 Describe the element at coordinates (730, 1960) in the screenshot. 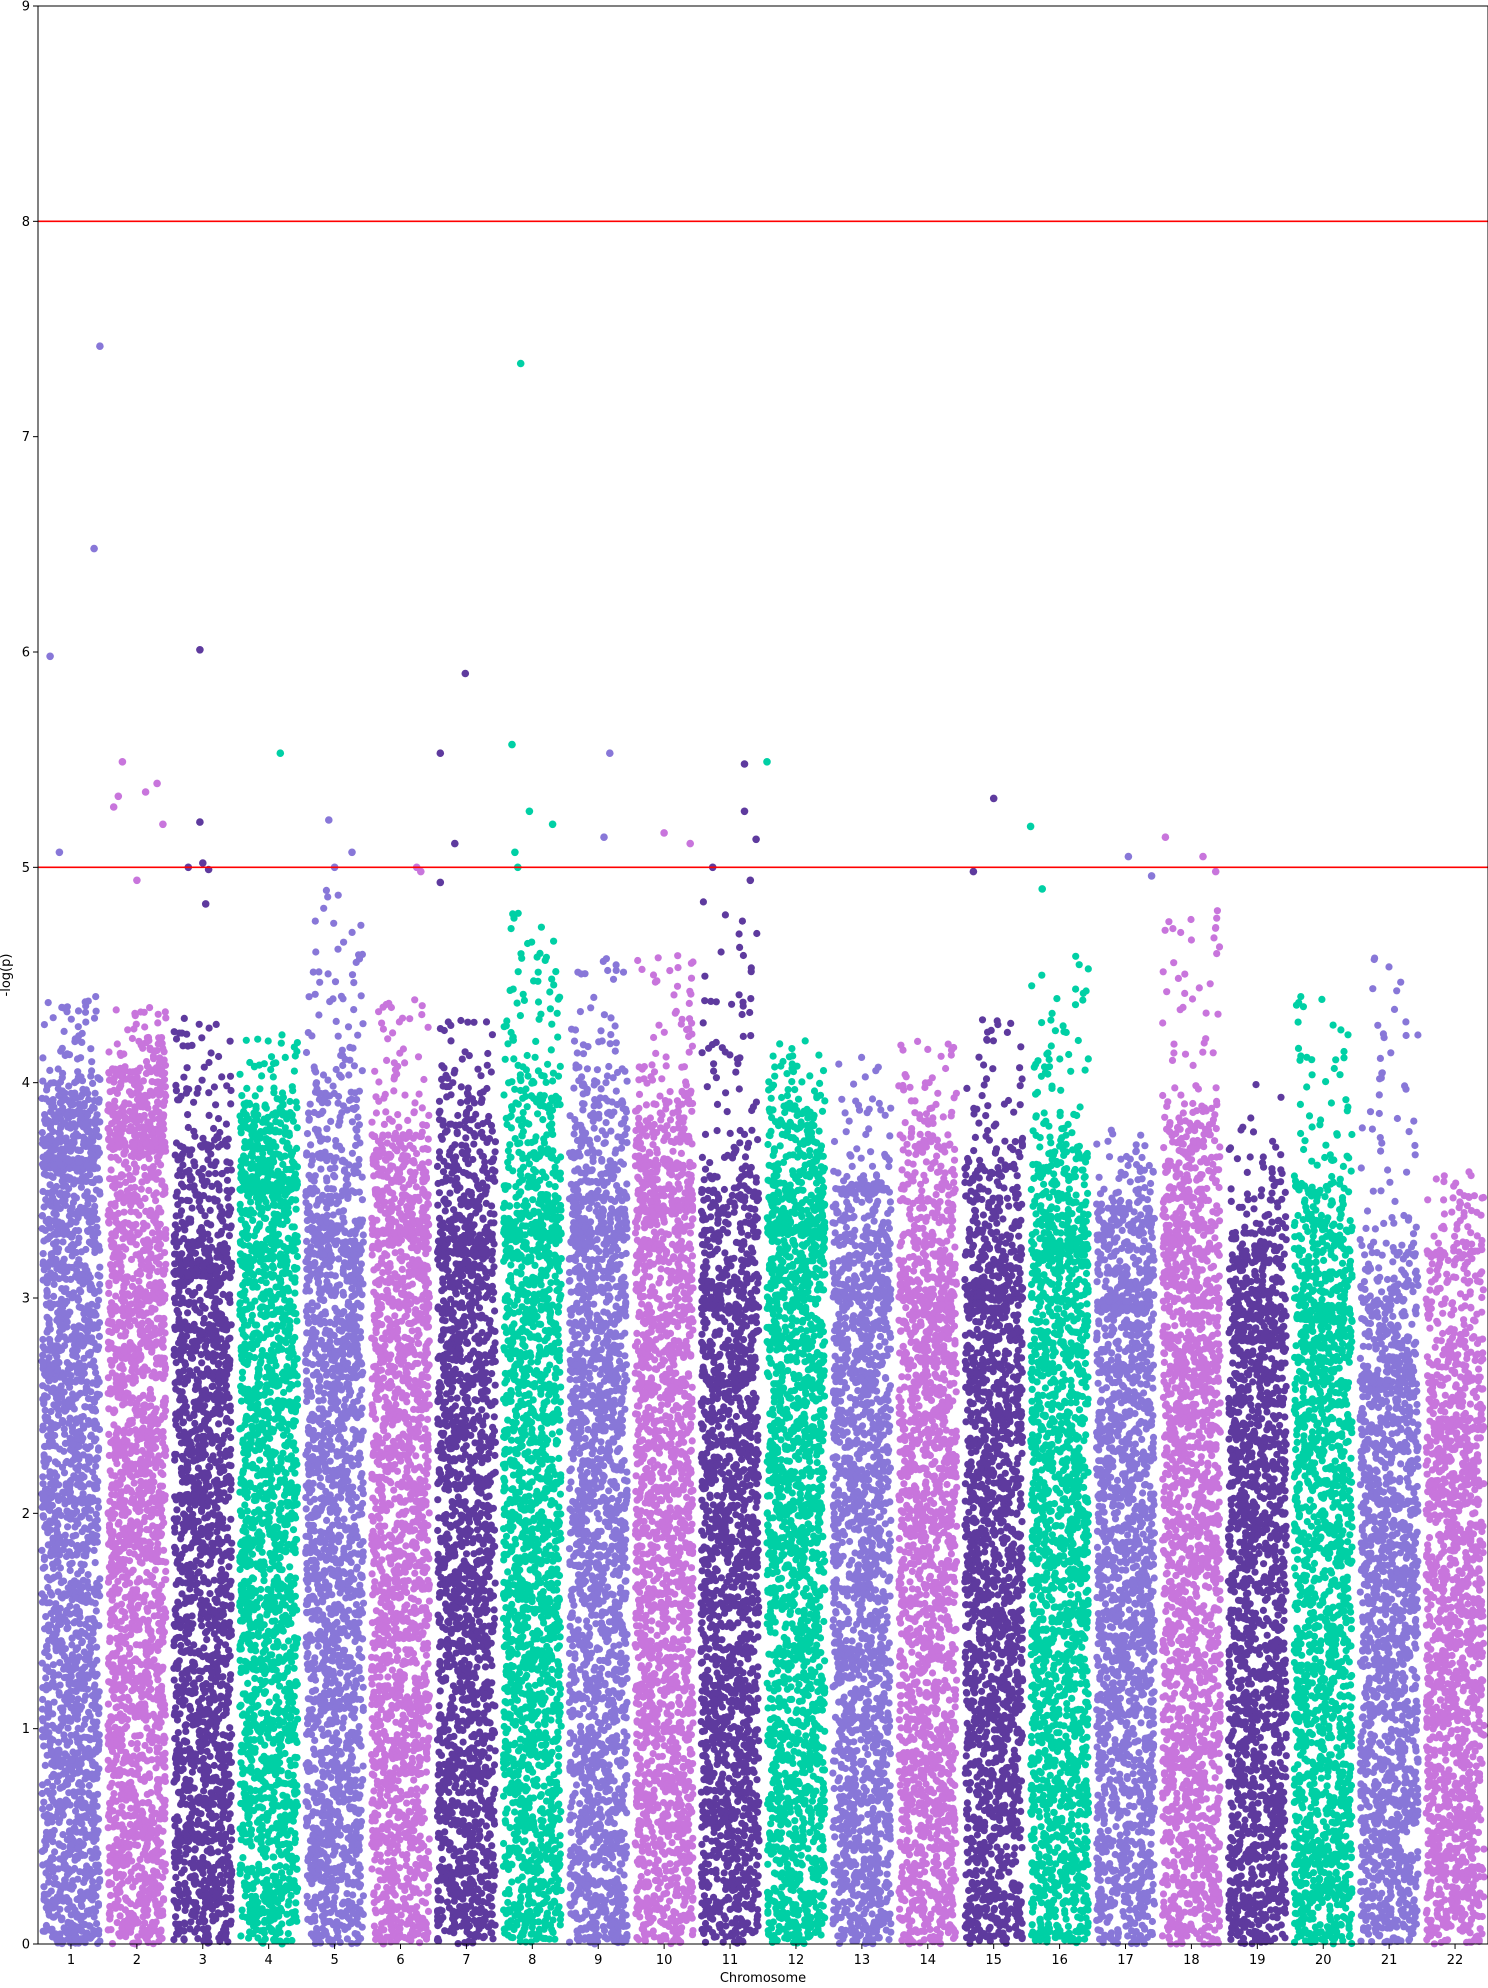

I see `x-tick-label-11: 11` at that location.